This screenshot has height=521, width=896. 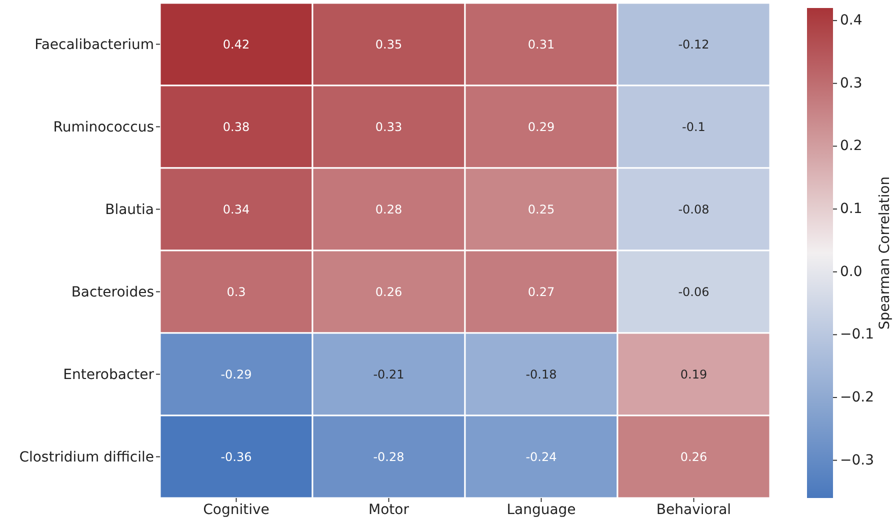 I want to click on data-label: -0.28, so click(x=388, y=457).